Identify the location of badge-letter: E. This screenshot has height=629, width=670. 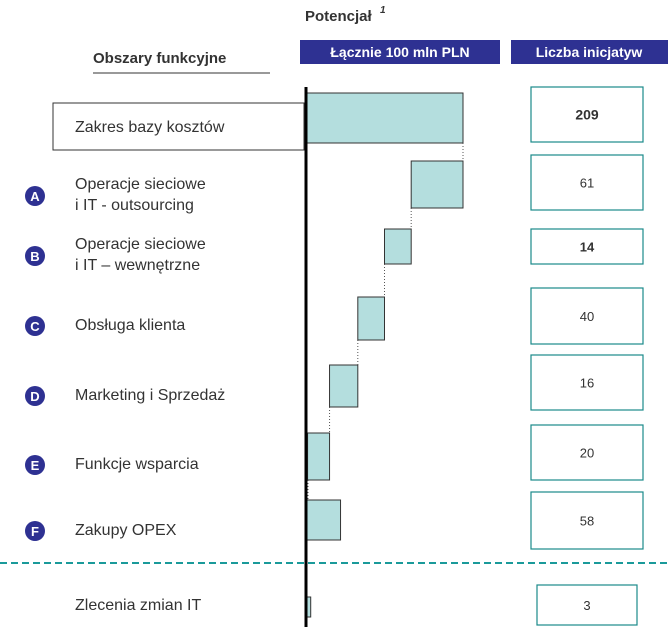
(35, 465).